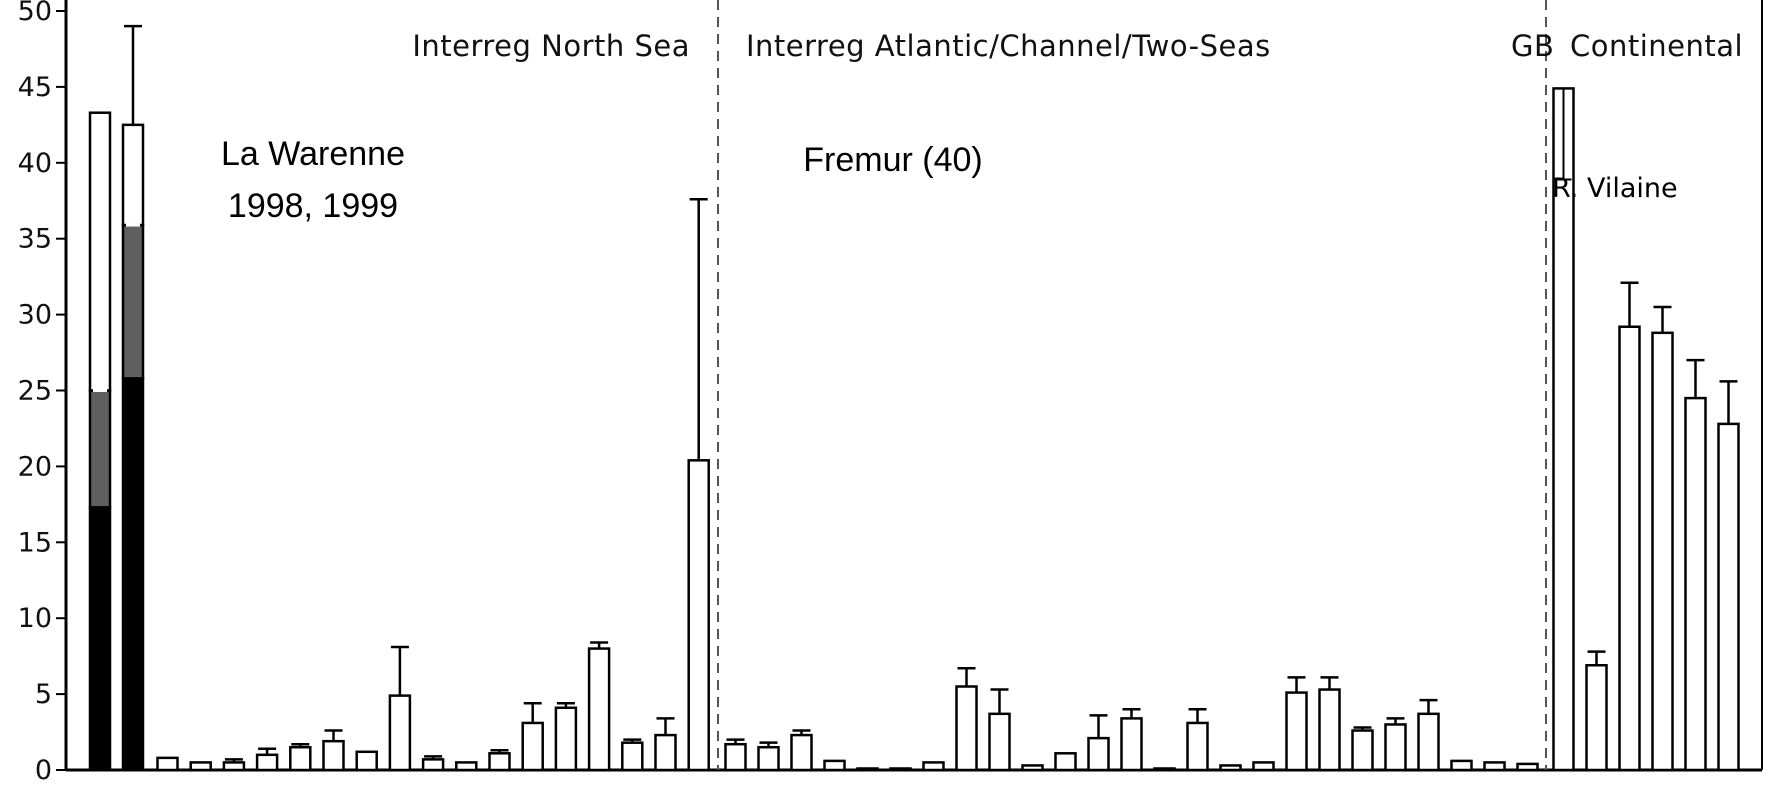 The image size is (1775, 788). What do you see at coordinates (35, 466) in the screenshot?
I see `y-tick-label-20: 20` at bounding box center [35, 466].